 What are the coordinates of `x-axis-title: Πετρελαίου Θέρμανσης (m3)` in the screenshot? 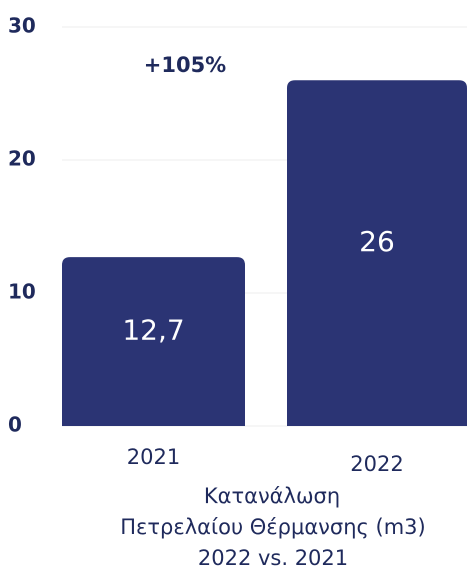 It's located at (272, 527).